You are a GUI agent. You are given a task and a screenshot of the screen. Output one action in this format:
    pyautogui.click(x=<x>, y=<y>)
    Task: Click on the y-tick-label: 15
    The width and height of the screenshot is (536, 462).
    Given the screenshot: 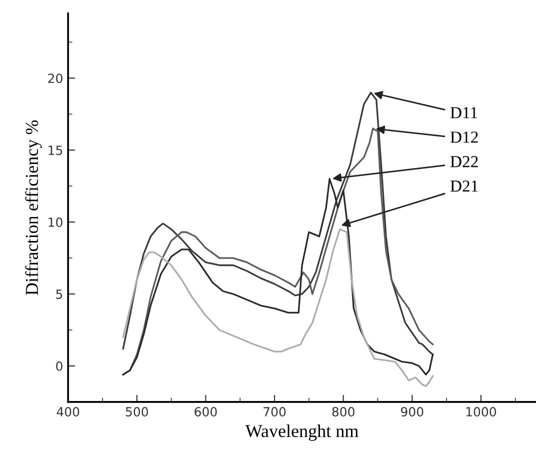 What is the action you would take?
    pyautogui.click(x=55, y=151)
    